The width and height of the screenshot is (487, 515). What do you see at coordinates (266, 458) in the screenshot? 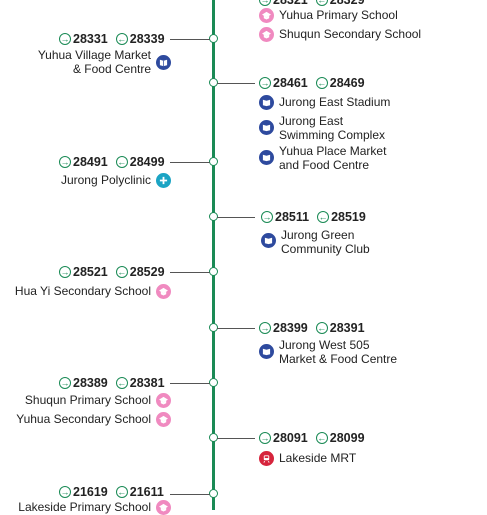
I see `mrt-icon` at bounding box center [266, 458].